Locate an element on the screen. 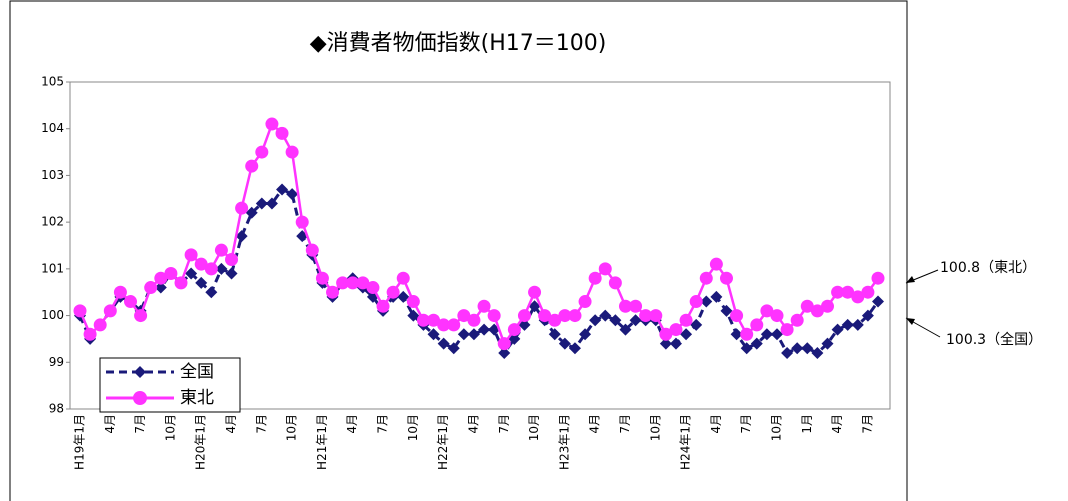 This screenshot has width=1068, height=501. x-tick-label: 1月 is located at coordinates (807, 424).